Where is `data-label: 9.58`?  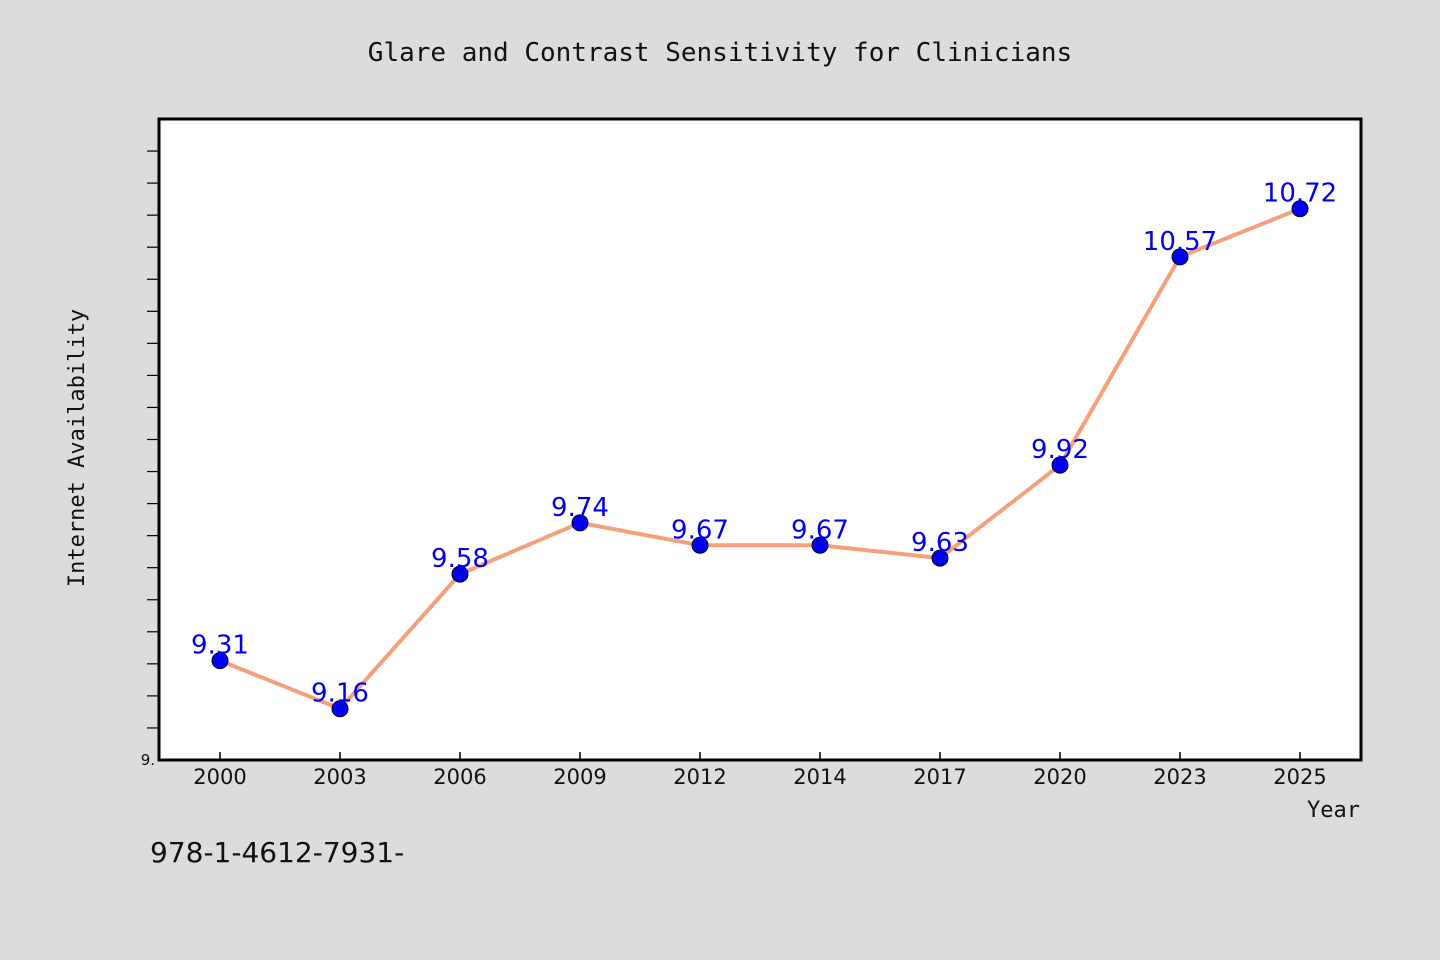 data-label: 9.58 is located at coordinates (460, 559).